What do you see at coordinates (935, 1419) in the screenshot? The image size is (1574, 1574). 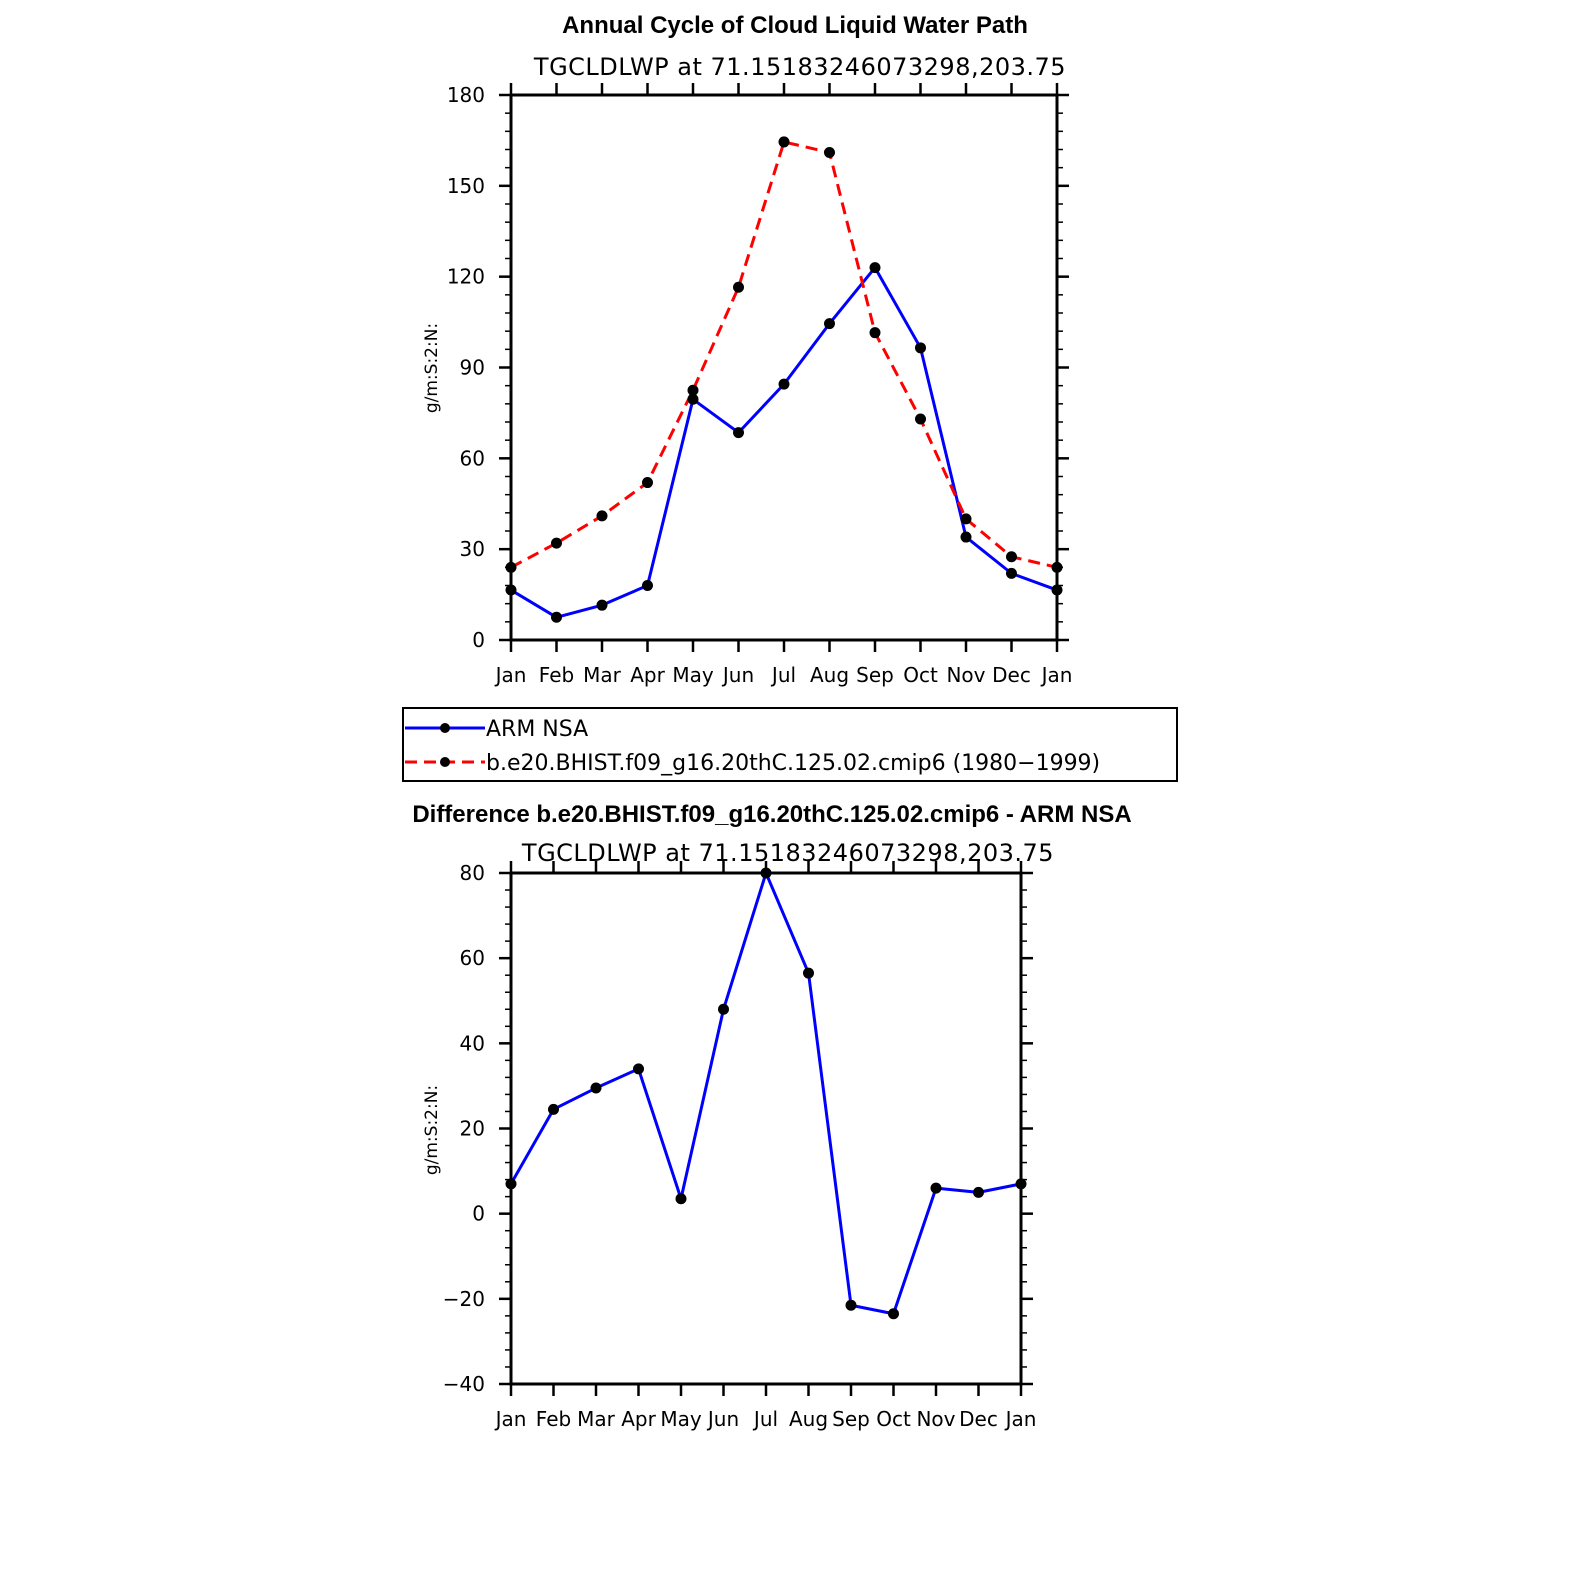 I see `chart2-xtick-label: Nov` at bounding box center [935, 1419].